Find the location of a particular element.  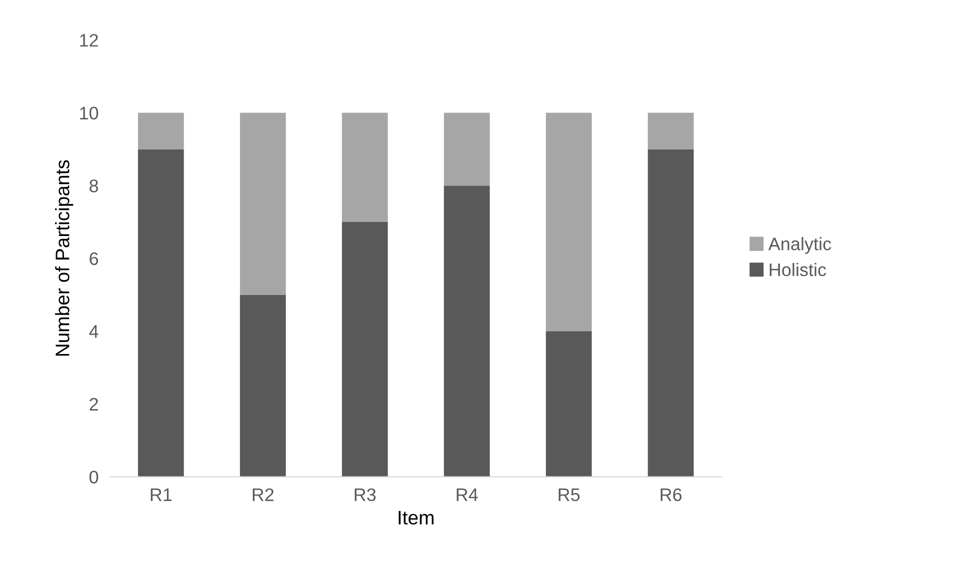

y-tick-label: 10 is located at coordinates (89, 113).